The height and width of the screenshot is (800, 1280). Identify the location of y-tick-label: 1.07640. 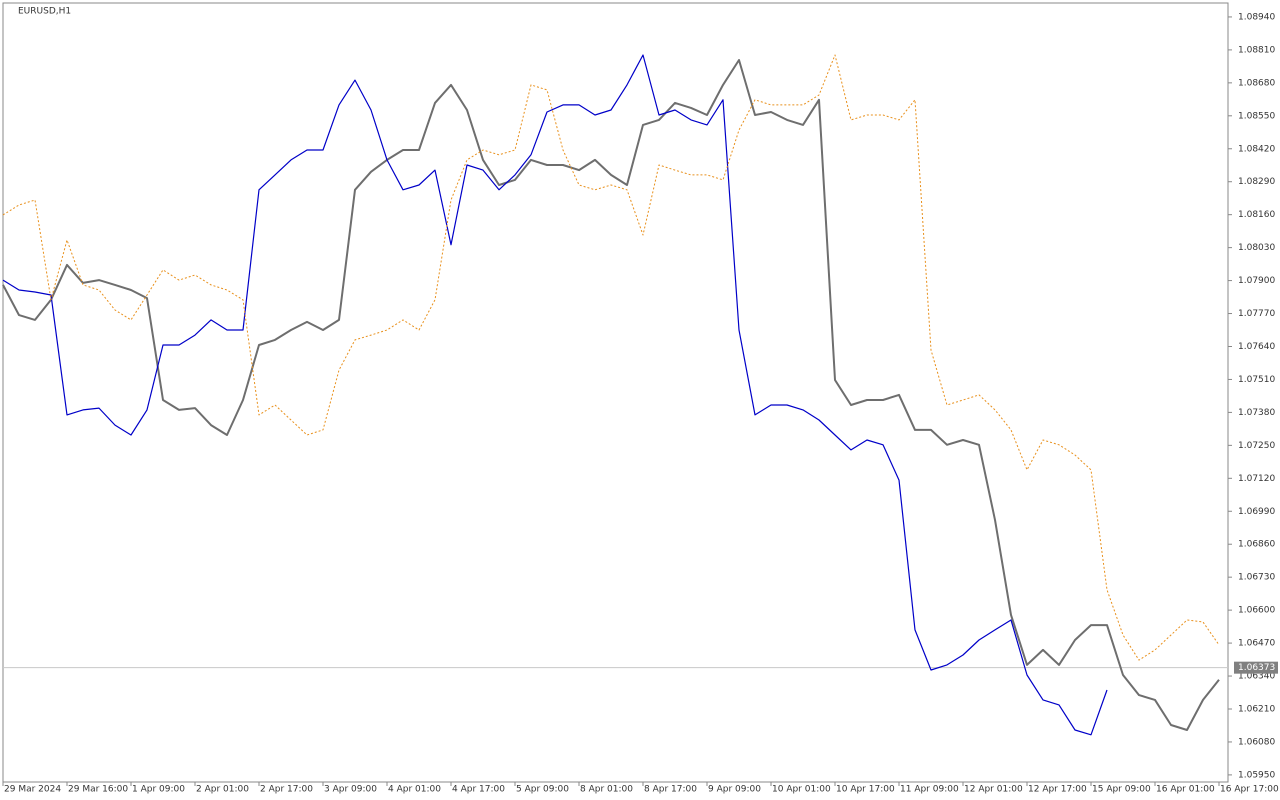
(1256, 347).